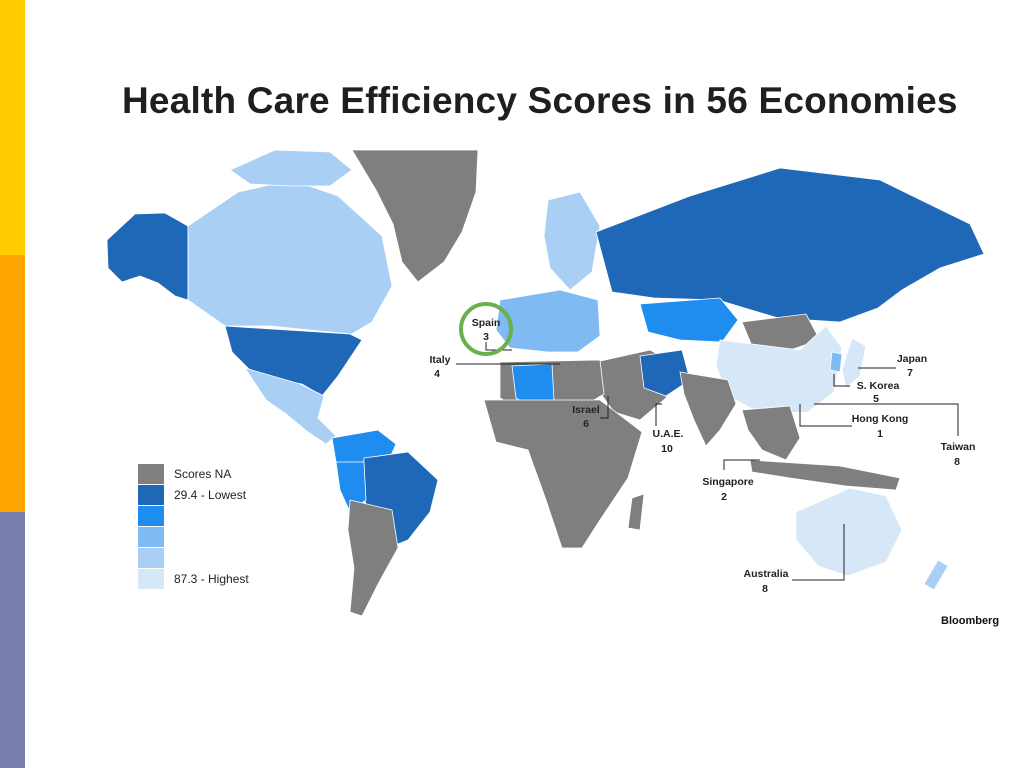  I want to click on callout-line-korea, so click(841, 380).